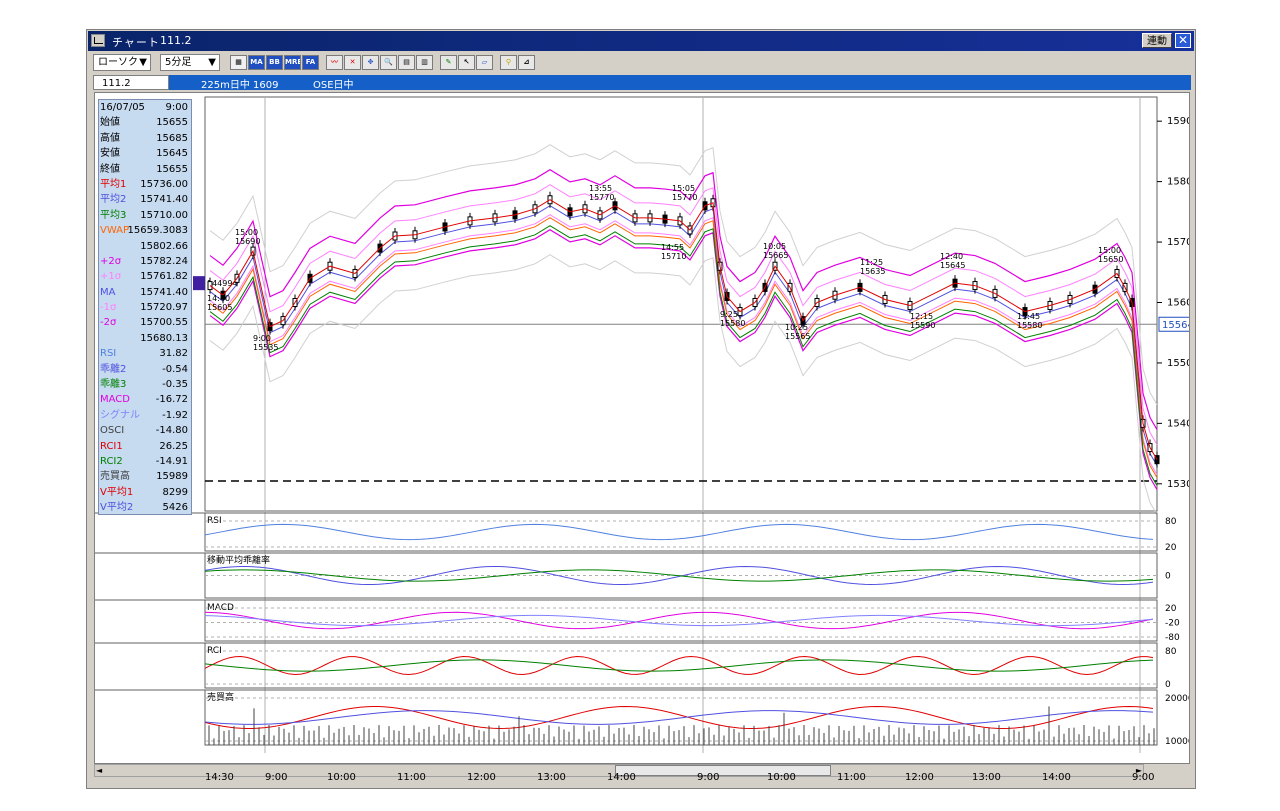 This screenshot has width=1280, height=811. Describe the element at coordinates (921, 316) in the screenshot. I see `annotation-time: 12:15` at that location.